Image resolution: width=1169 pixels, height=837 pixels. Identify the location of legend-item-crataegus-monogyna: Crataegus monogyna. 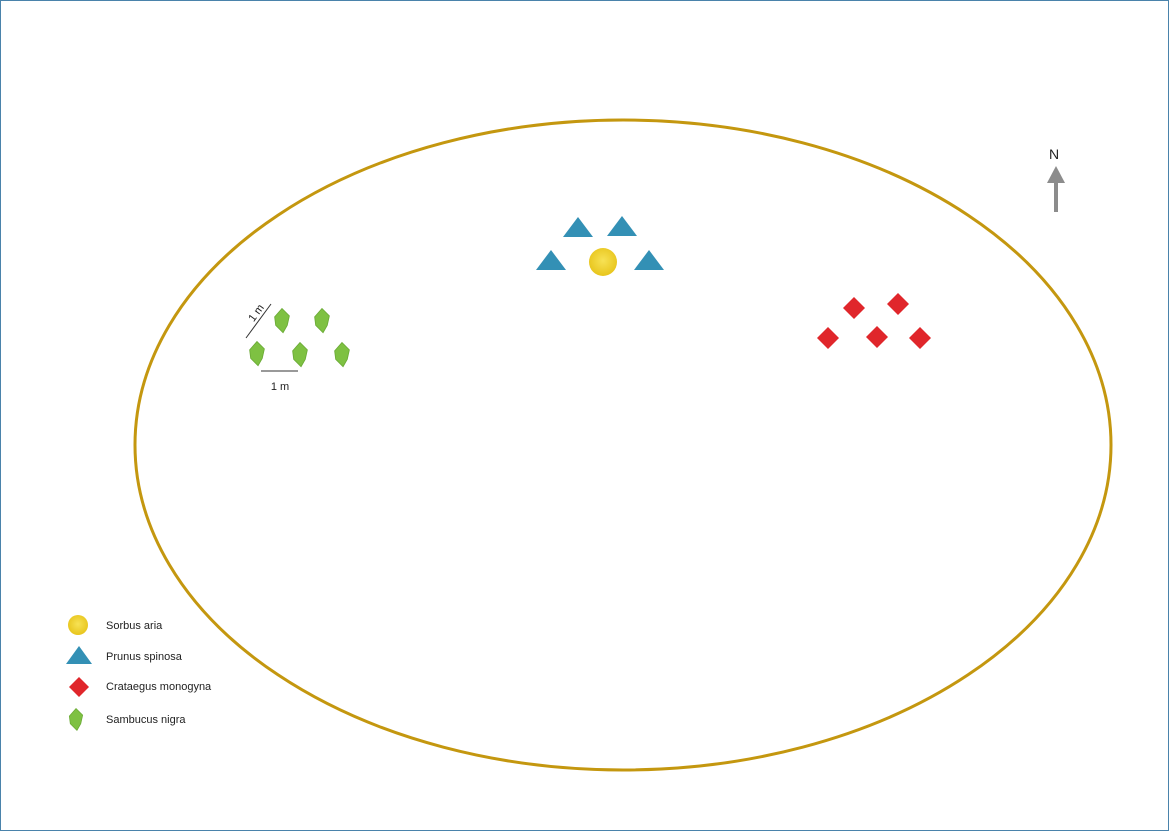
(140, 687).